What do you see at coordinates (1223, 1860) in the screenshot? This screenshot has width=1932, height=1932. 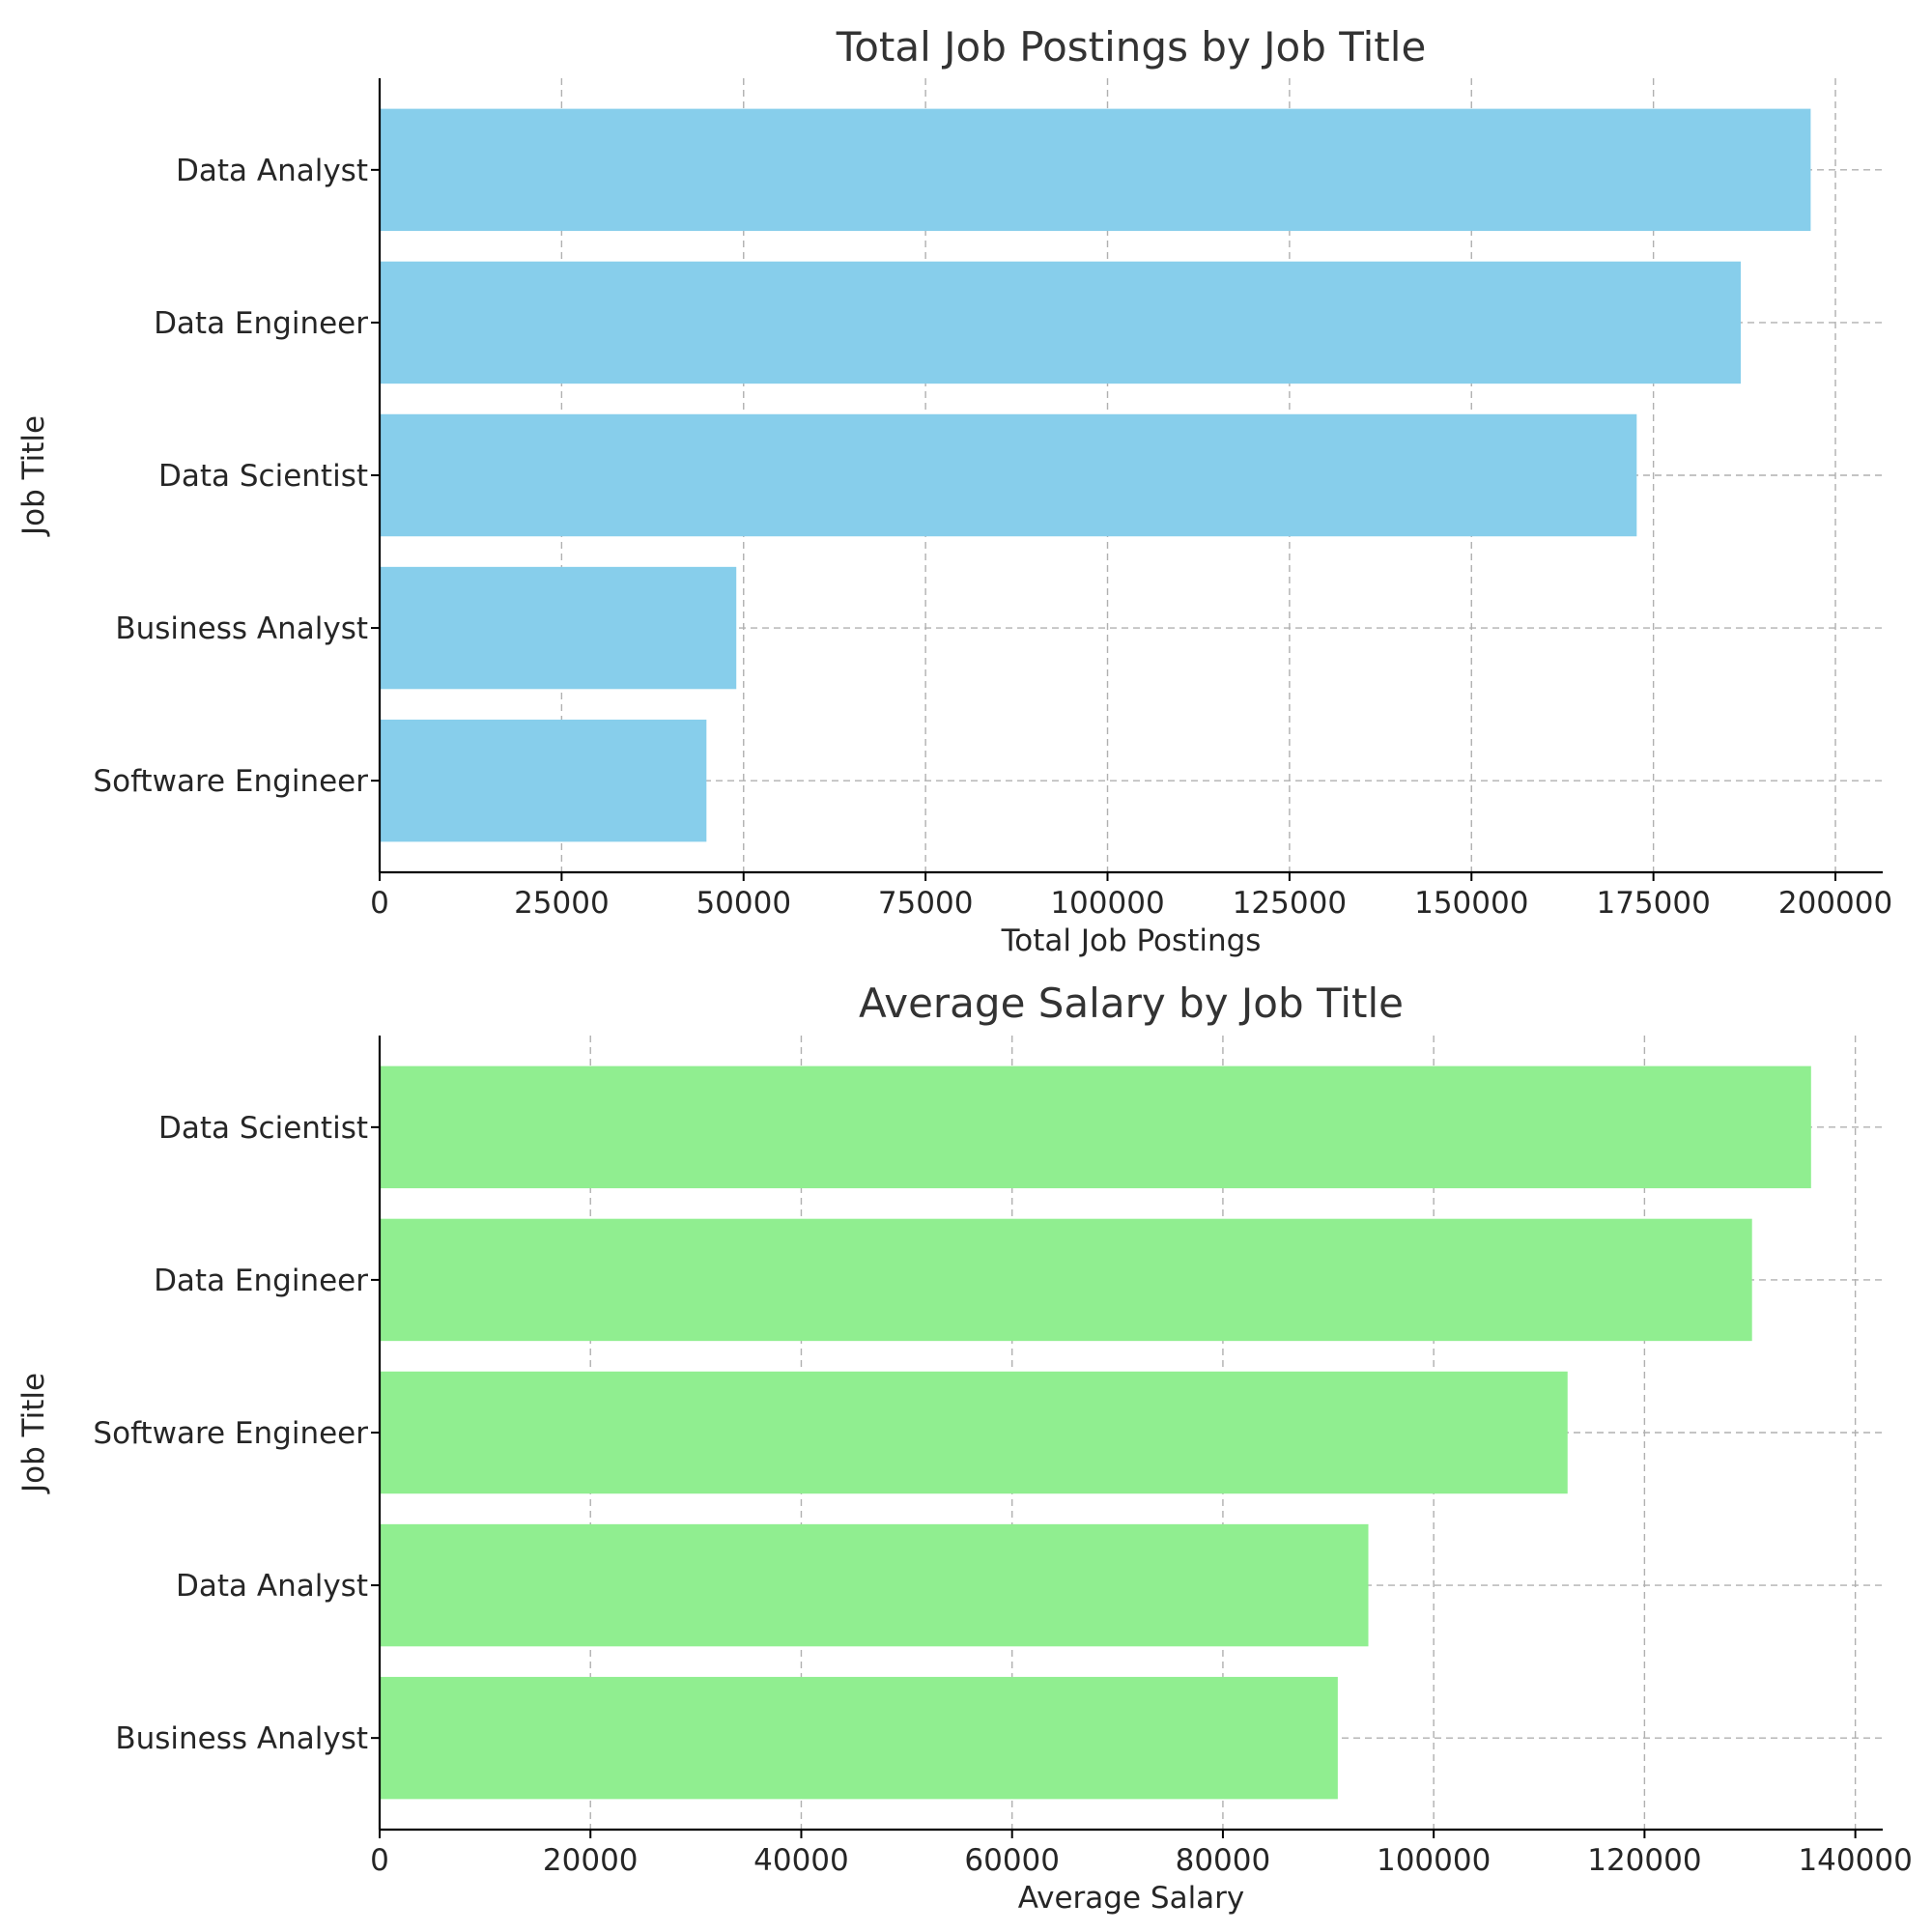 I see `x-tick-label: 80000` at bounding box center [1223, 1860].